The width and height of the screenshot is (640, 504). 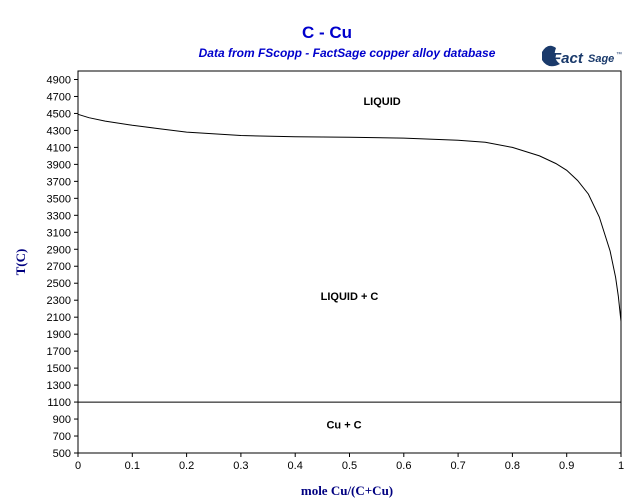 What do you see at coordinates (59, 267) in the screenshot?
I see `y-tick-label: 2700` at bounding box center [59, 267].